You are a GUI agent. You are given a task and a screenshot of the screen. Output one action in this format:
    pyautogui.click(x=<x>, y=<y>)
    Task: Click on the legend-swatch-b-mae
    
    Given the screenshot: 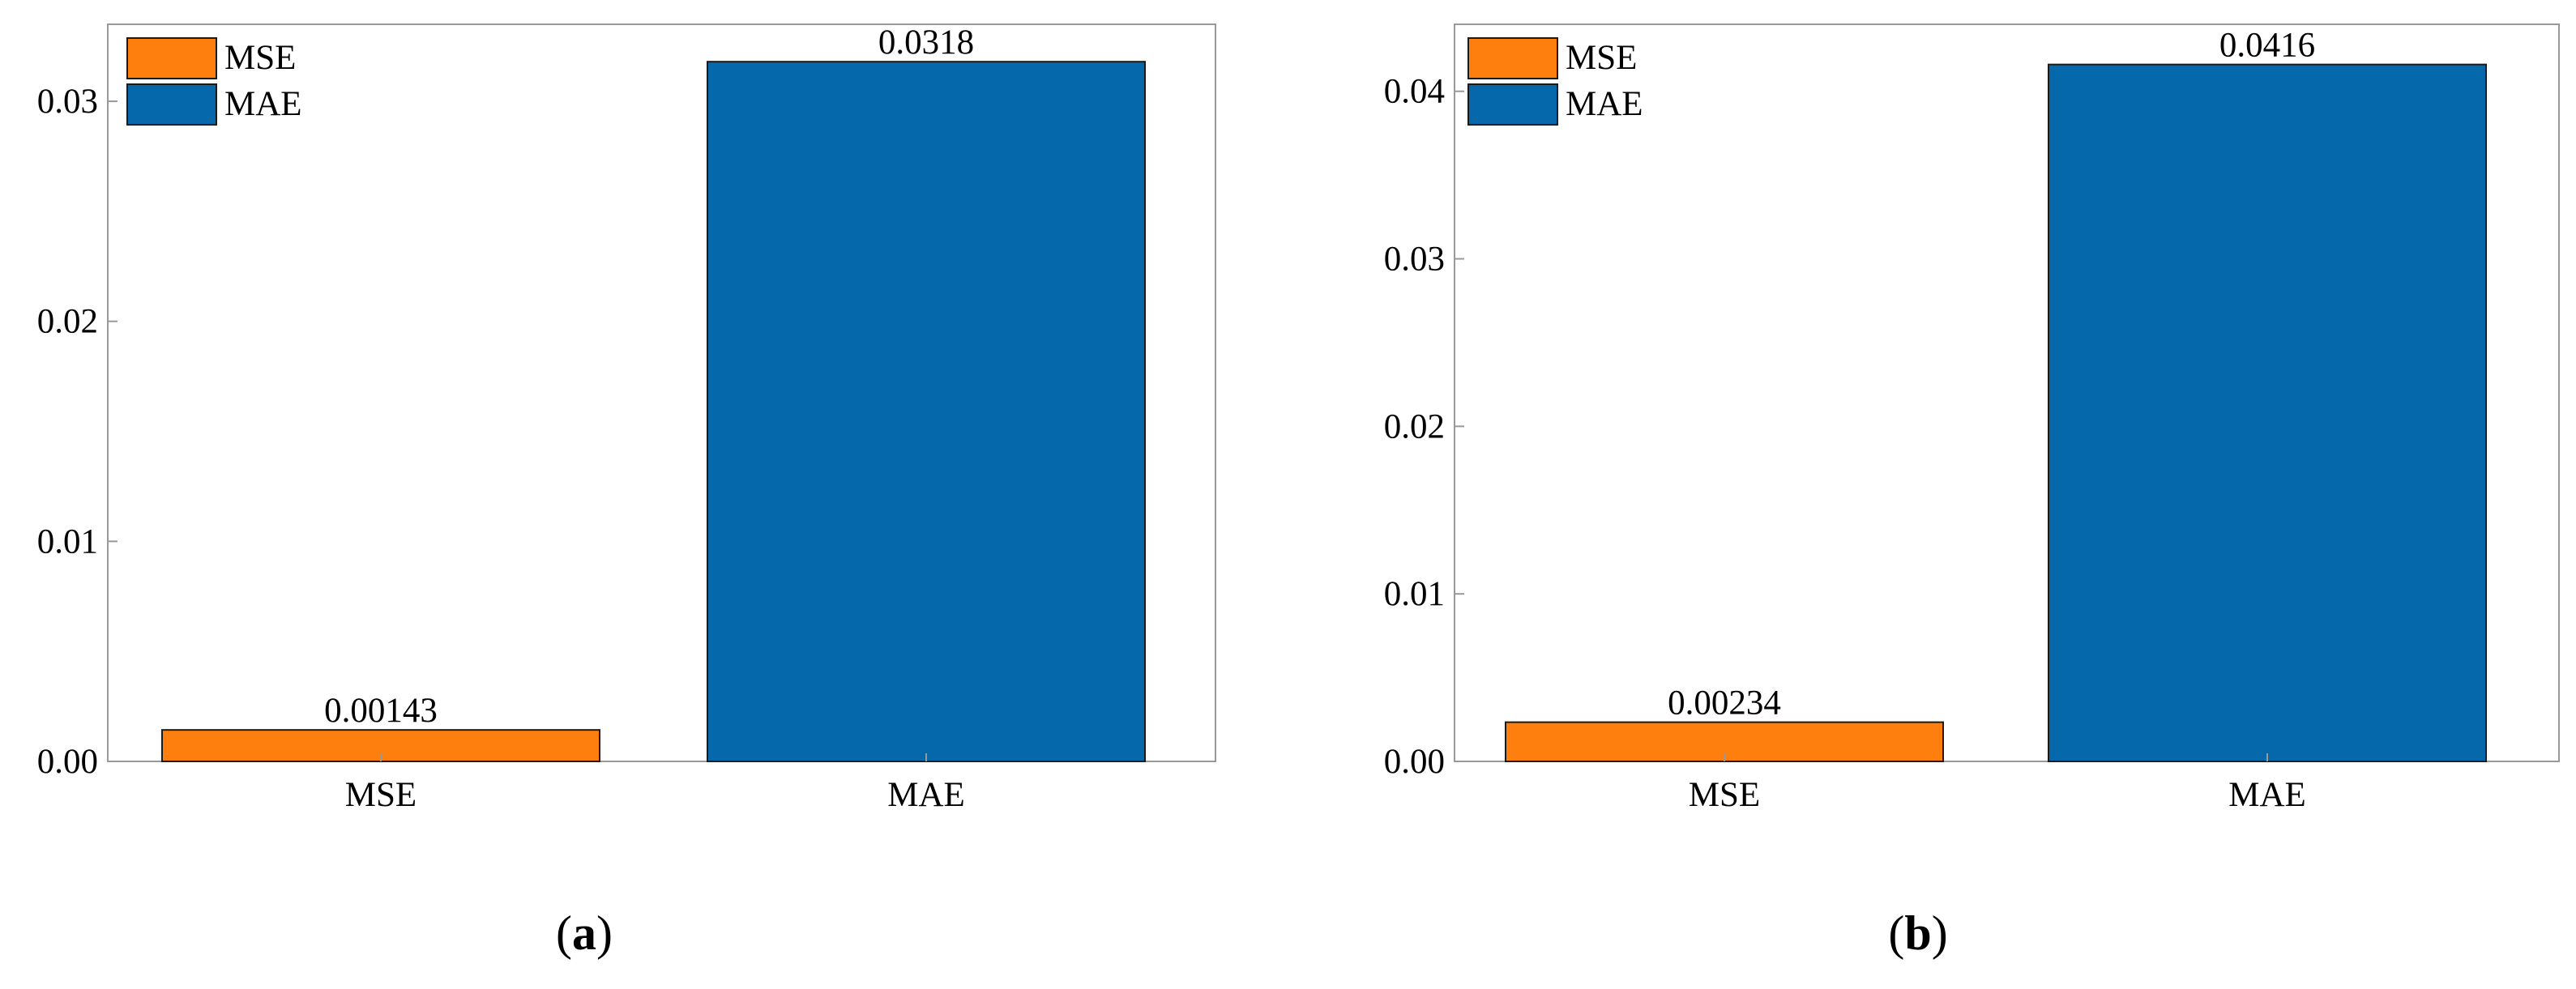 What is the action you would take?
    pyautogui.click(x=1512, y=104)
    